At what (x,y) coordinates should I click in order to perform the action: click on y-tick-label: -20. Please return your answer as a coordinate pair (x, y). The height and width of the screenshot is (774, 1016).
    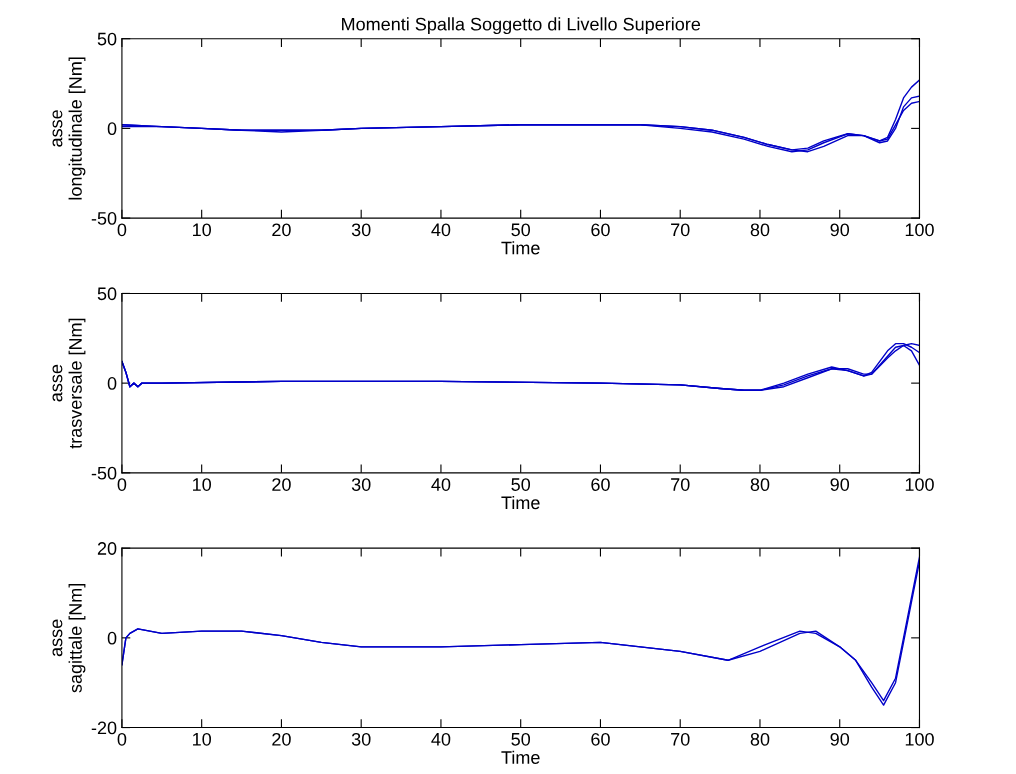
    Looking at the image, I should click on (104, 728).